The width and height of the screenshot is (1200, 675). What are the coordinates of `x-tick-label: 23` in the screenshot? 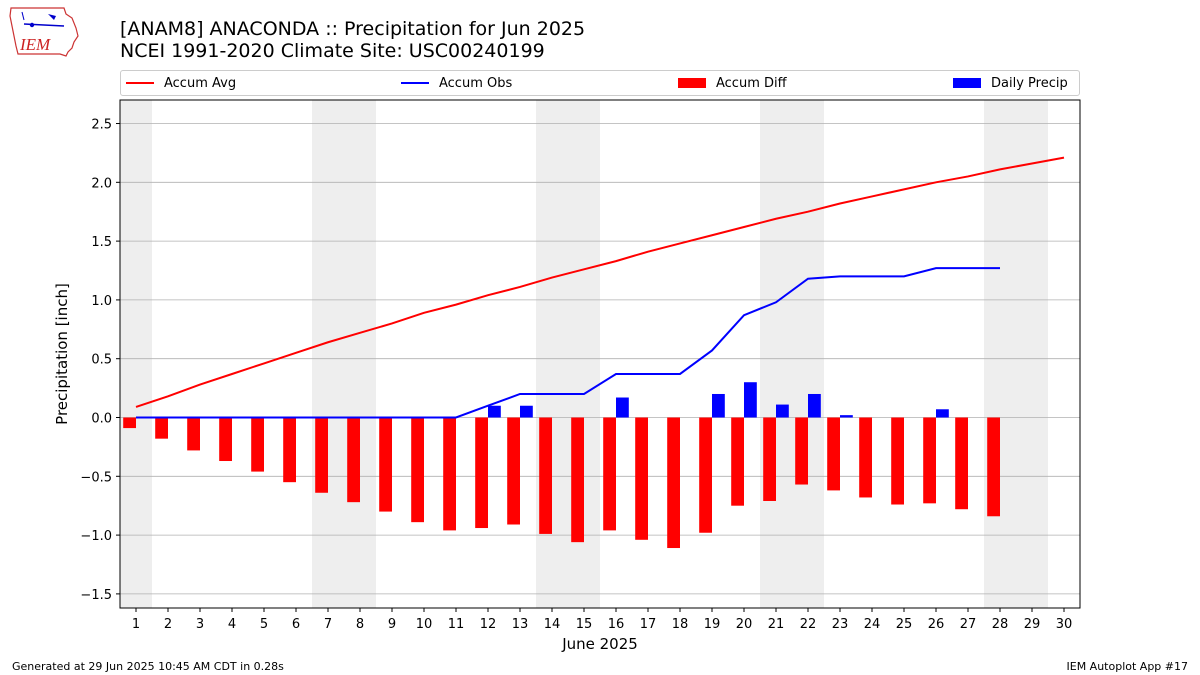 It's located at (840, 624).